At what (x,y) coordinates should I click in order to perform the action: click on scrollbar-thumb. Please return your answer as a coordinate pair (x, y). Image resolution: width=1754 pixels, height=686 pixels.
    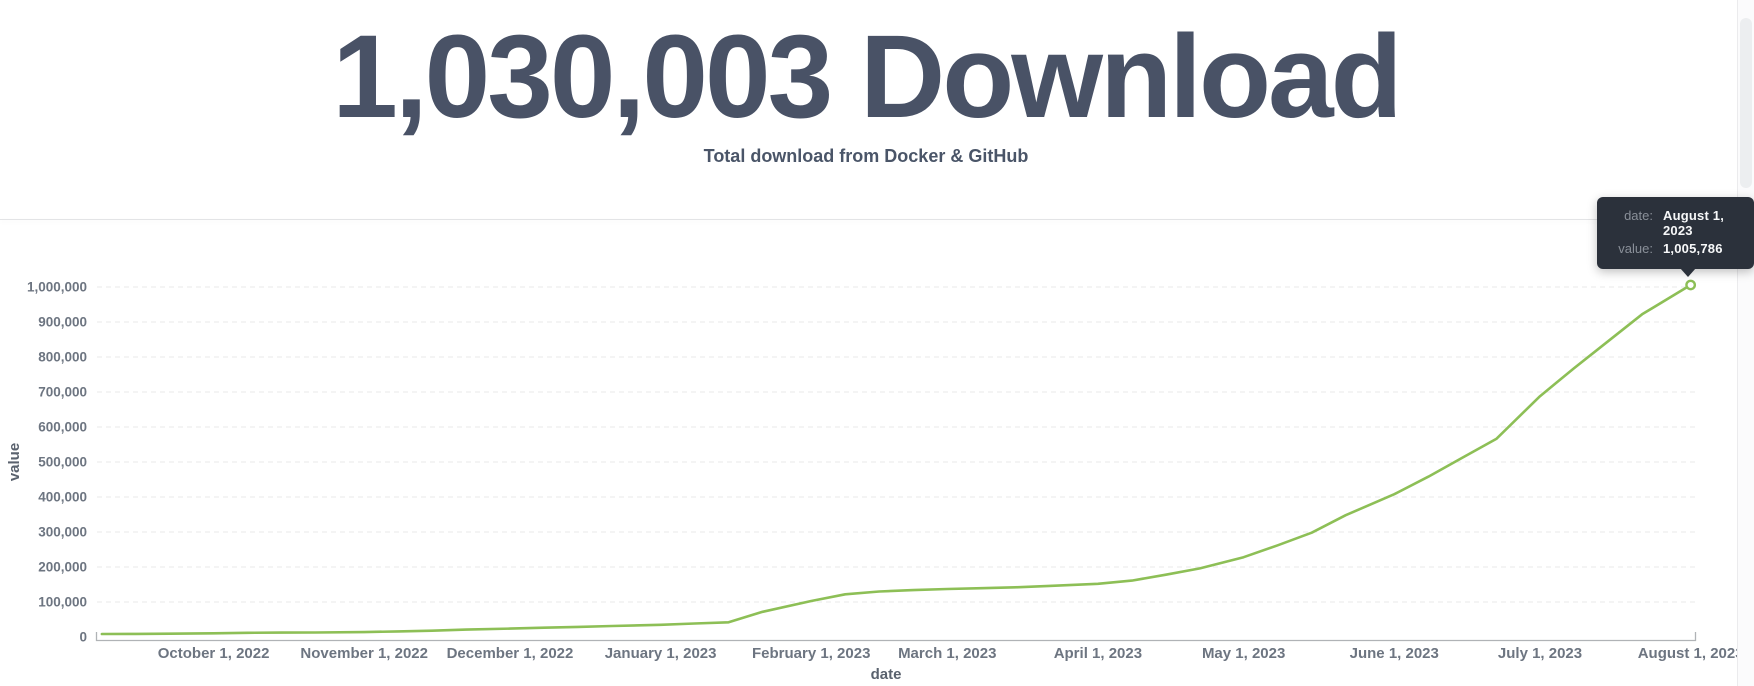
    Looking at the image, I should click on (1746, 103).